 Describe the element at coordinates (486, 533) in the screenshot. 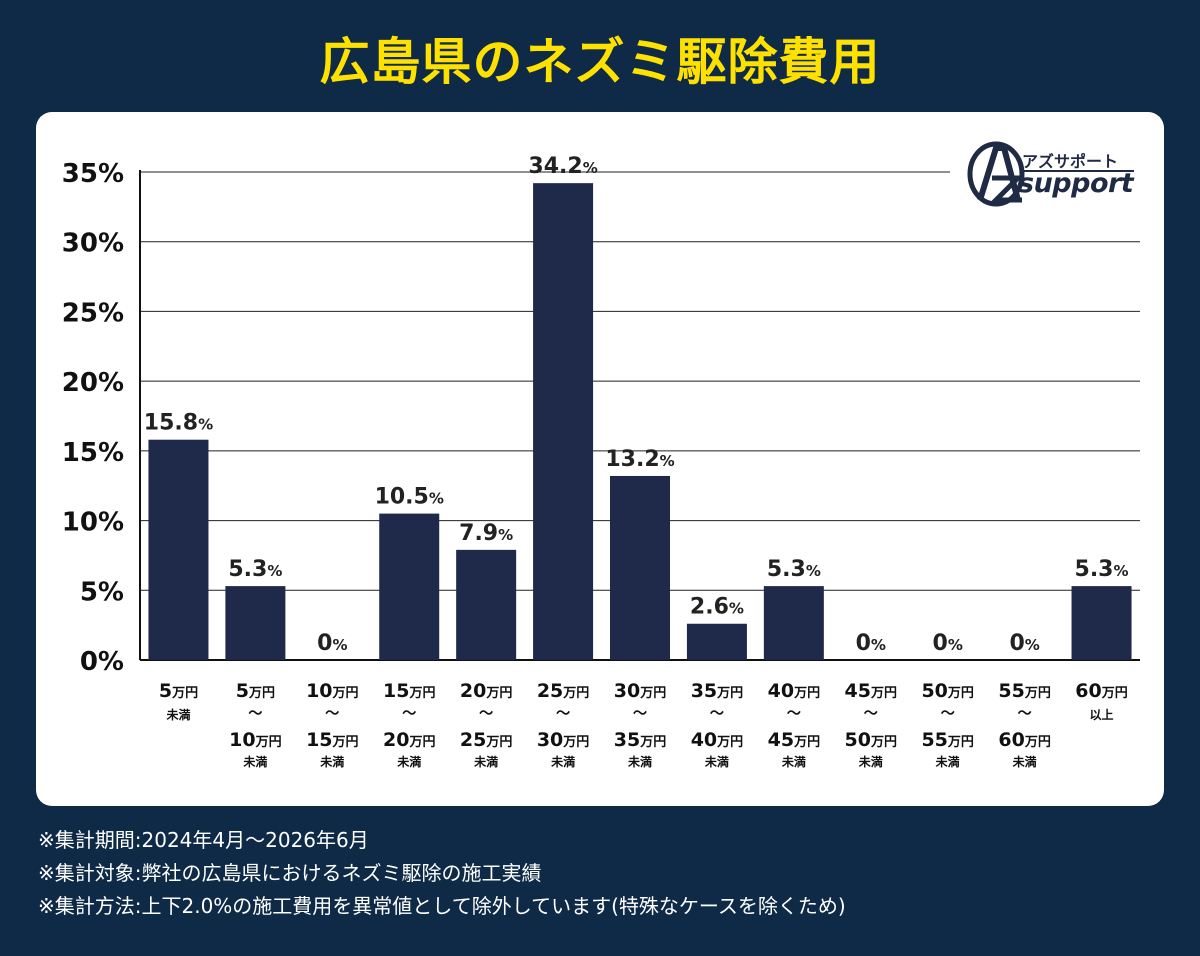

I see `data-label: 7.9%` at that location.